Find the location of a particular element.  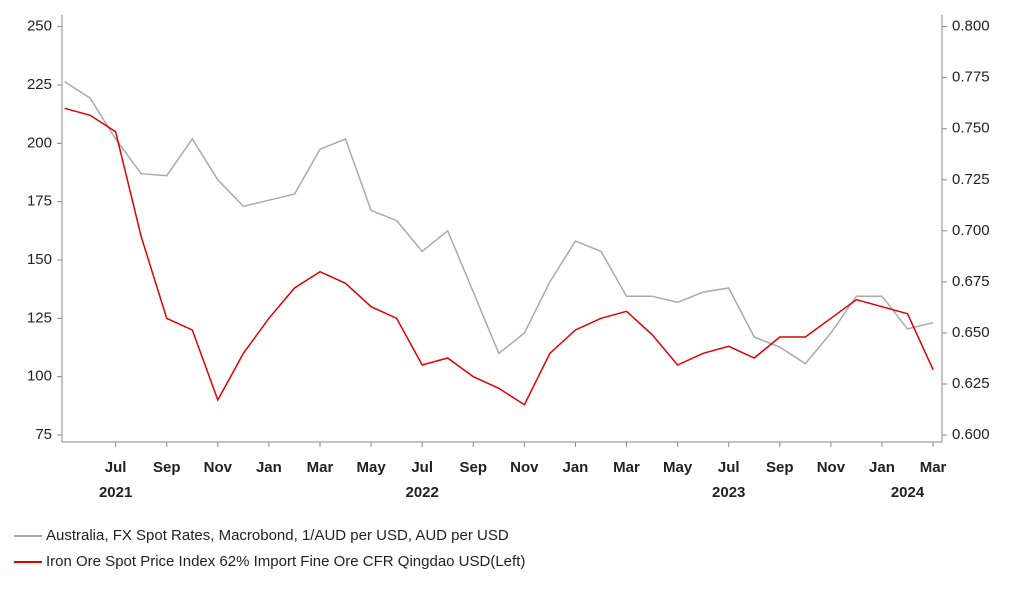

year-label: 2021 is located at coordinates (115, 492).